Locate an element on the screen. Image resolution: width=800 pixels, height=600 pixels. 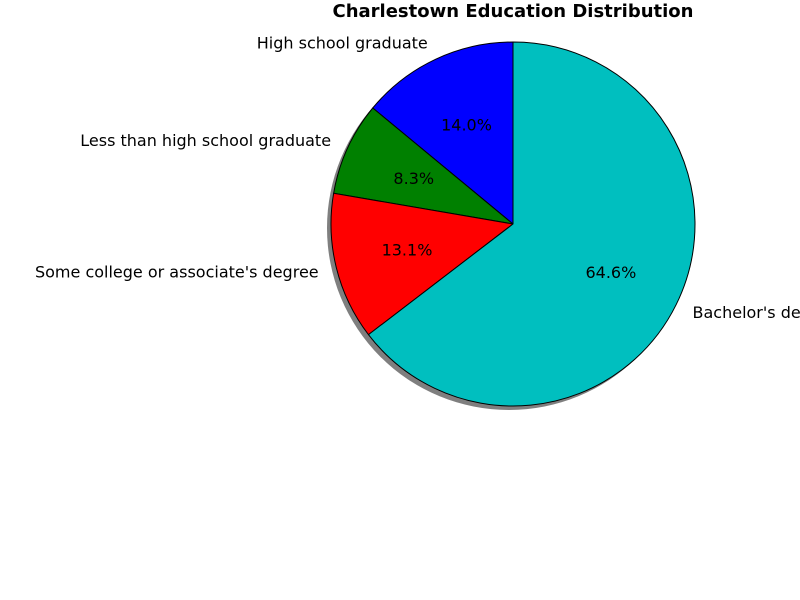
percent-label-some-college-or-associate-s-degree: 13.1% is located at coordinates (407, 250).